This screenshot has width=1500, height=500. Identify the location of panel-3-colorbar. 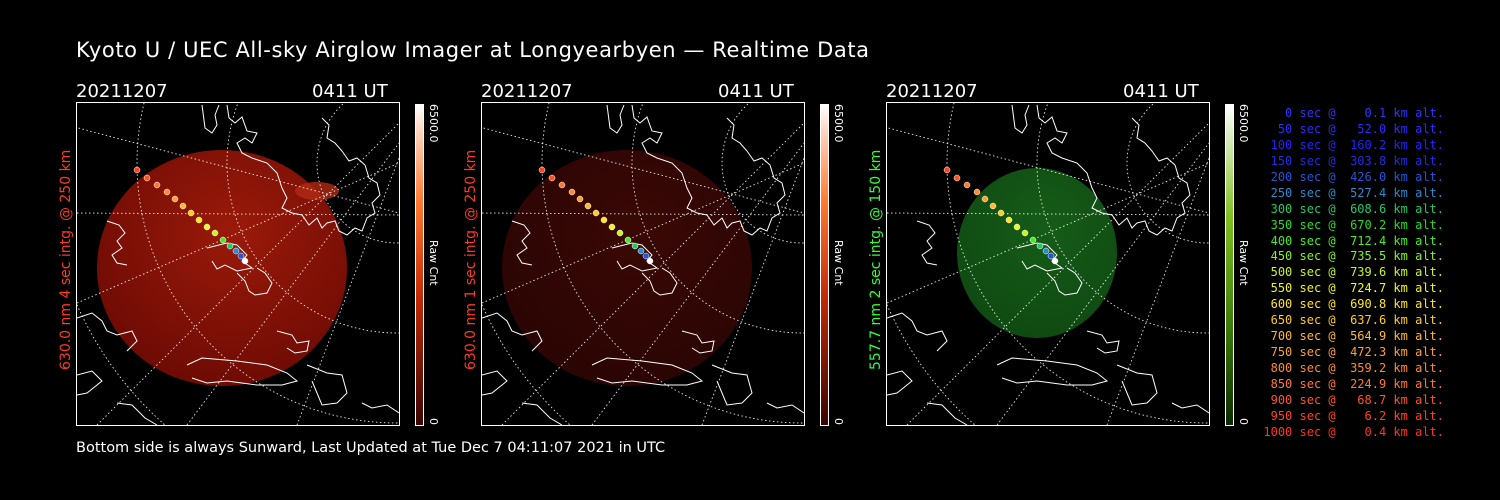
(1229, 265).